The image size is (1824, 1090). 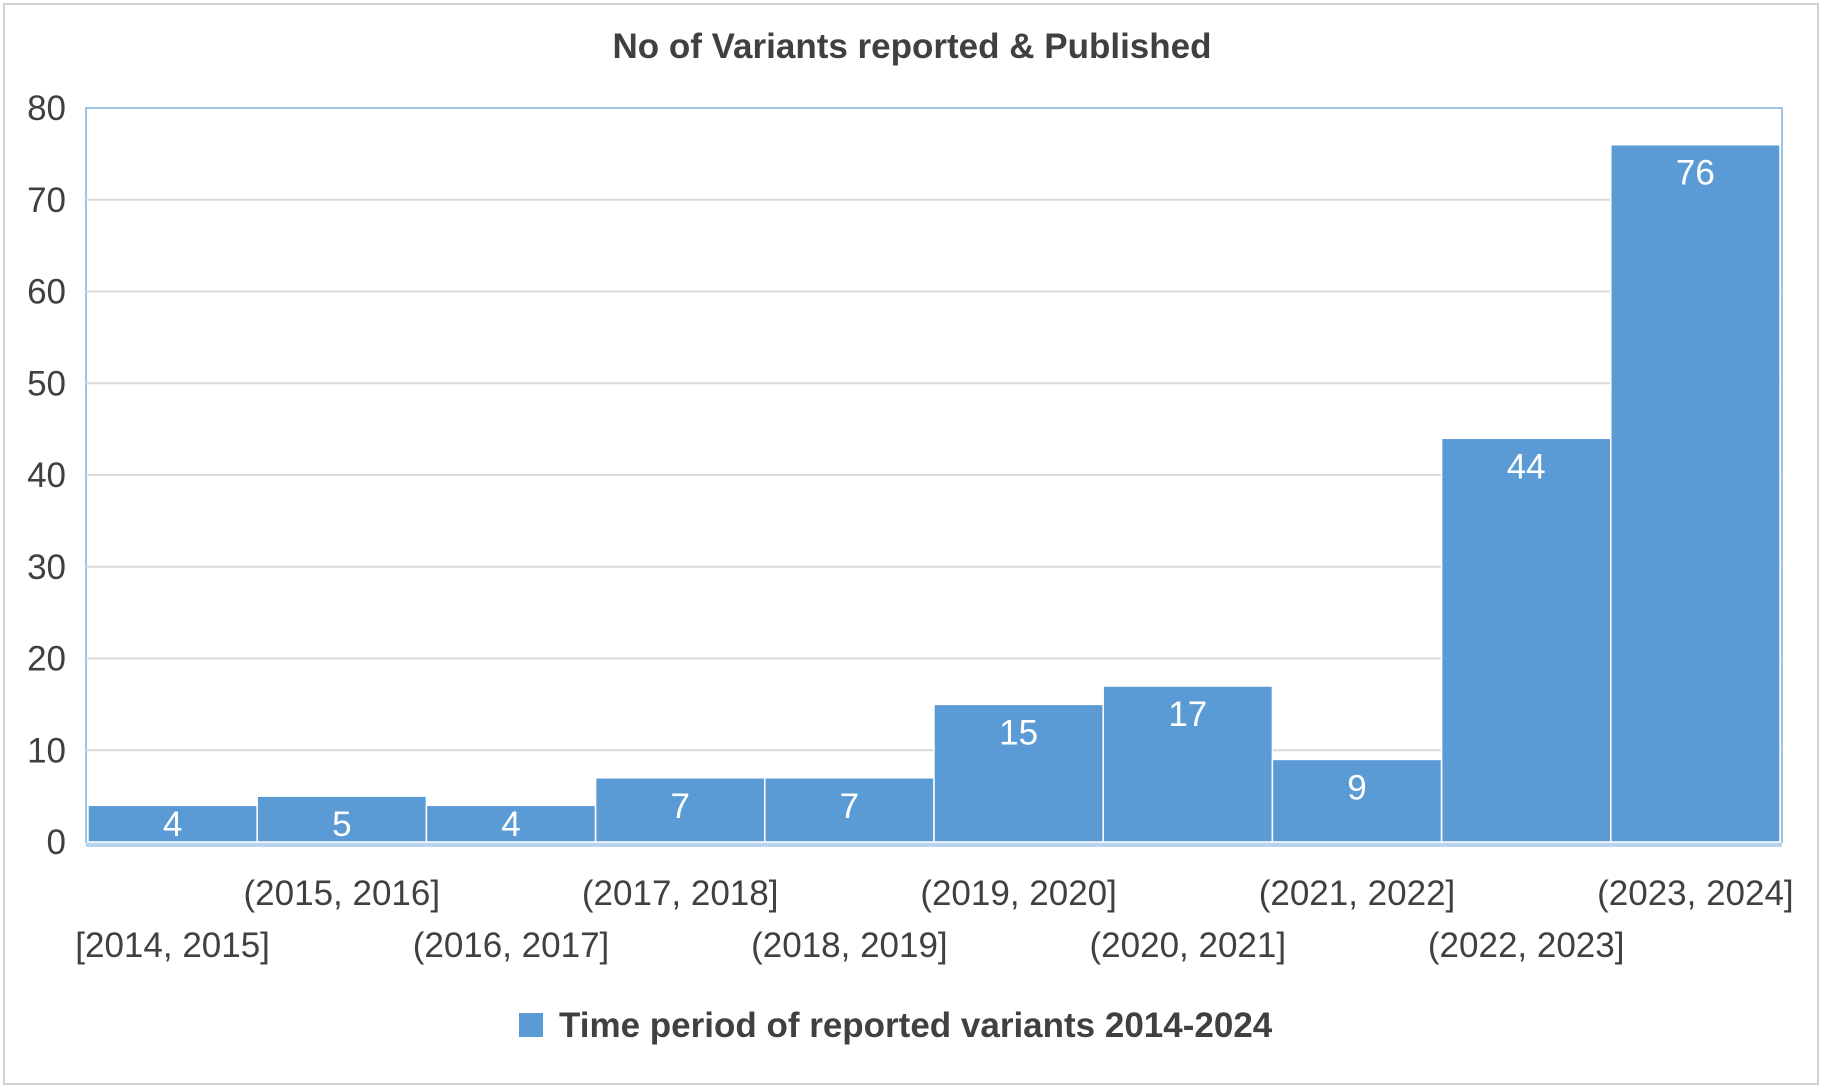 I want to click on y-tick-label: 10, so click(x=46, y=750).